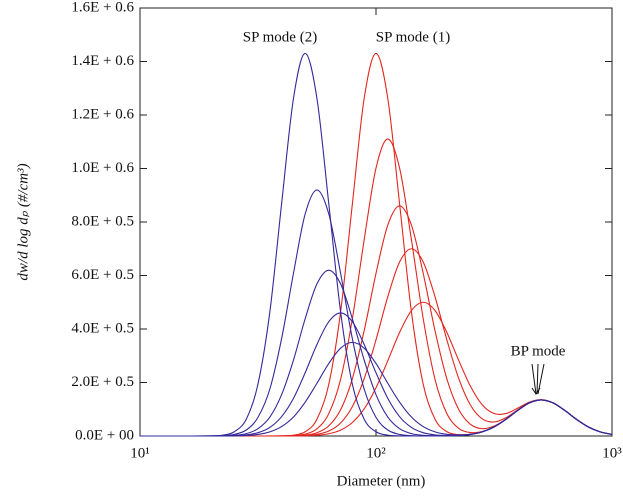  What do you see at coordinates (104, 435) in the screenshot?
I see `y-tick-label: 0.0E + 00` at bounding box center [104, 435].